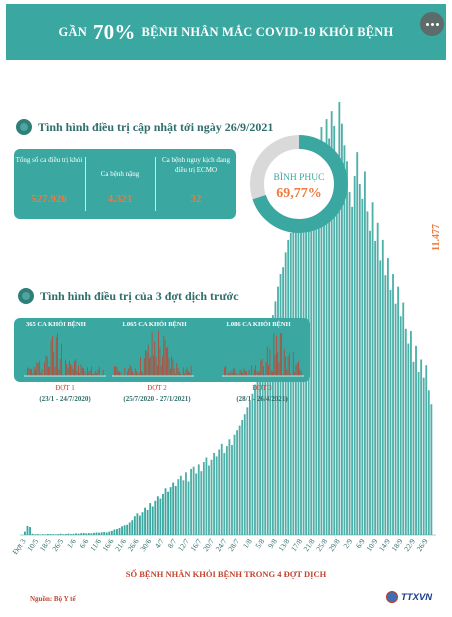  What do you see at coordinates (49, 160) in the screenshot?
I see `stat-label: Tổng số ca điều trị khỏi` at bounding box center [49, 160].